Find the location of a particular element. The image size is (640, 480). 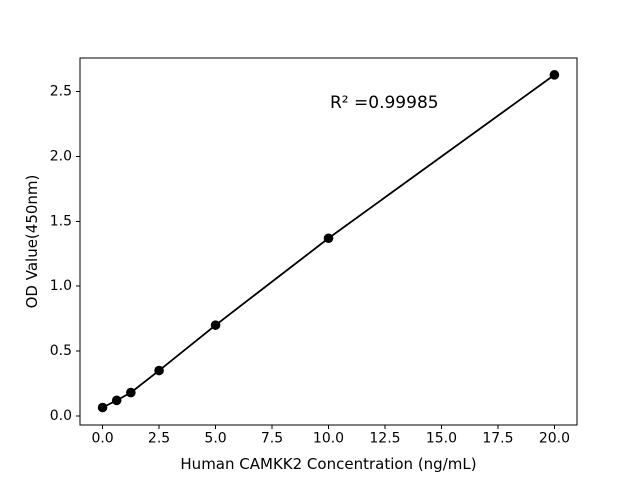

r-squared-annotation: R² =0.99985 is located at coordinates (384, 103).